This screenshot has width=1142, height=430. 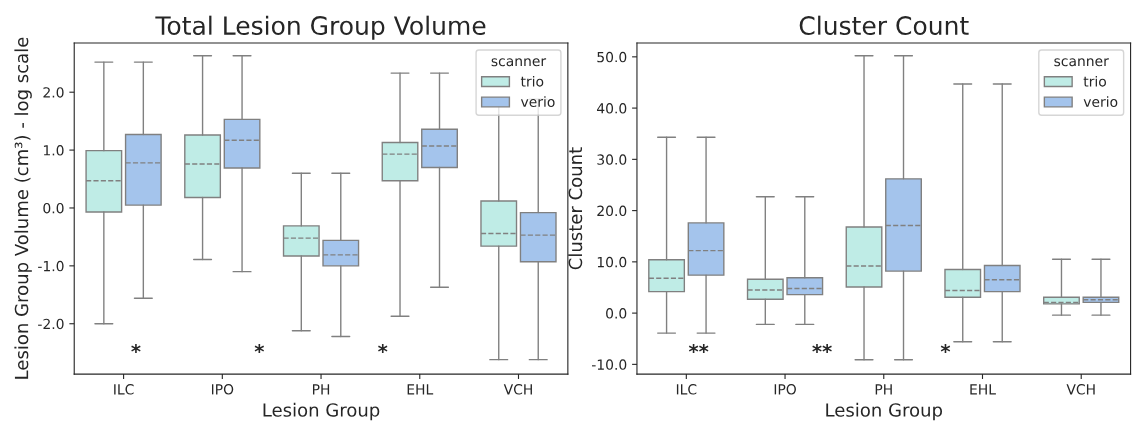 I want to click on y-tick-label: -1.0, so click(x=51, y=266).